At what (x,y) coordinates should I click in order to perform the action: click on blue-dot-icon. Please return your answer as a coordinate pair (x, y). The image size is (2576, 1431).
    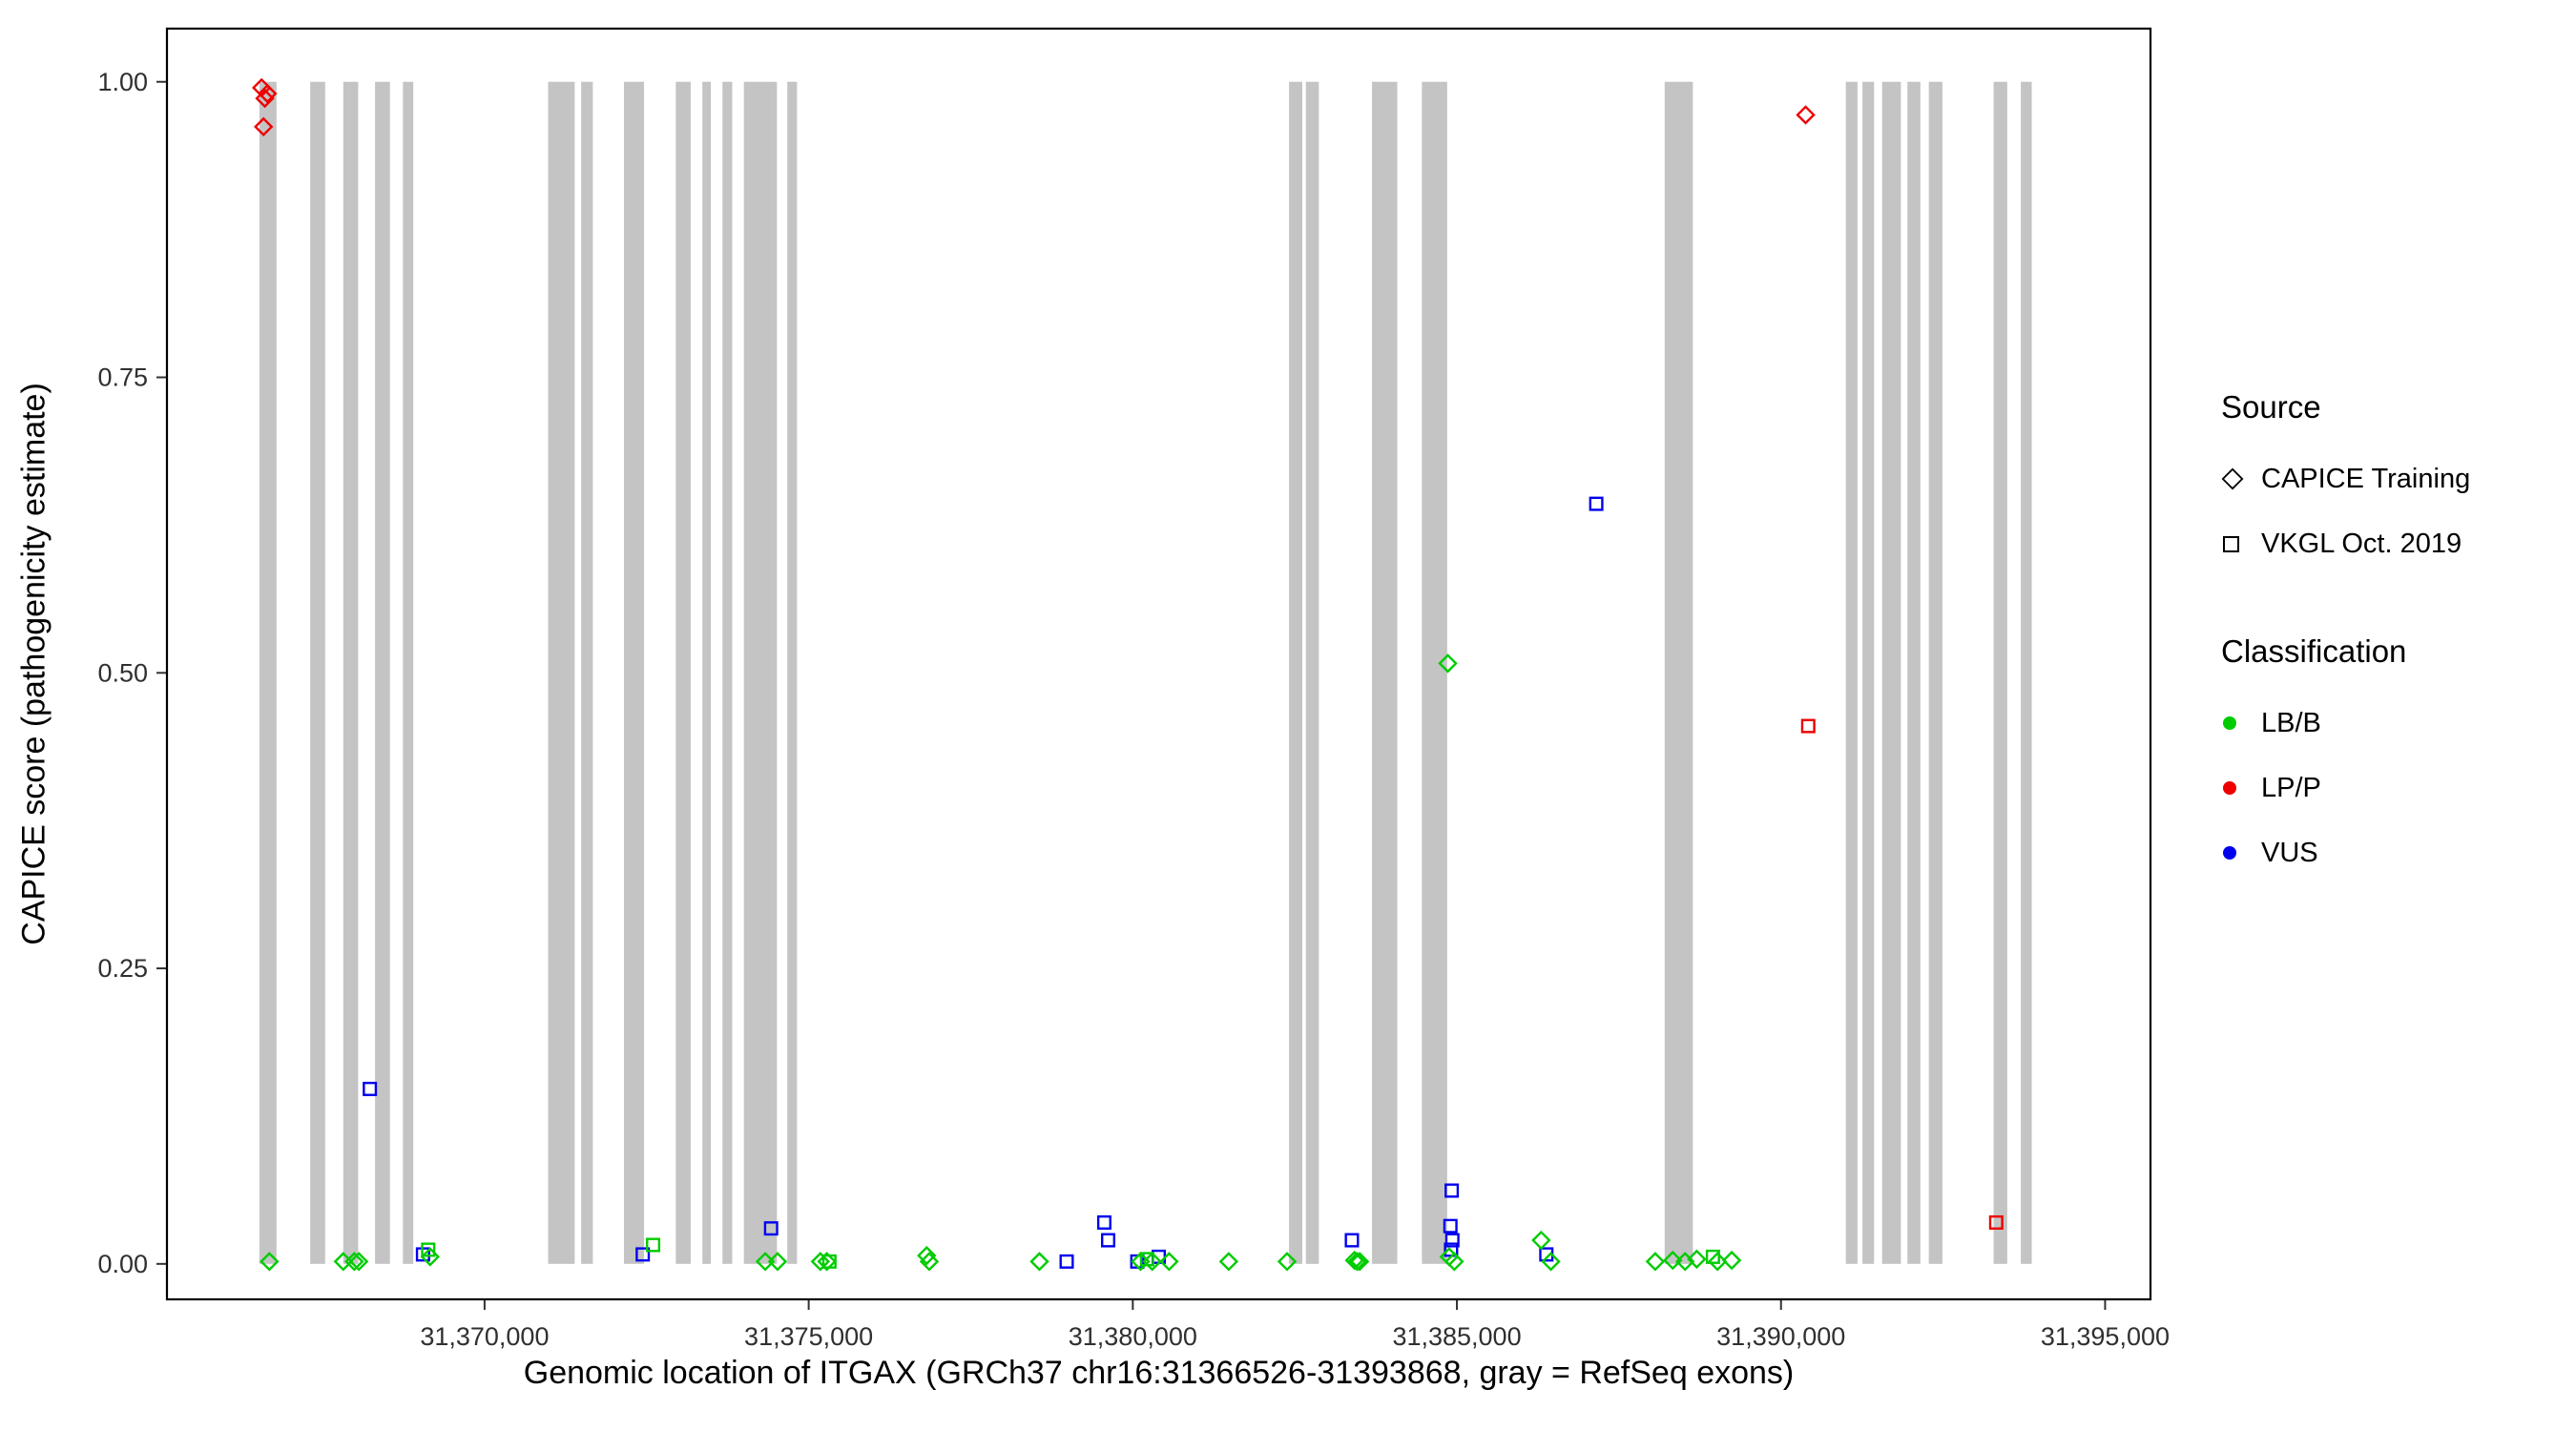
    Looking at the image, I should click on (2229, 853).